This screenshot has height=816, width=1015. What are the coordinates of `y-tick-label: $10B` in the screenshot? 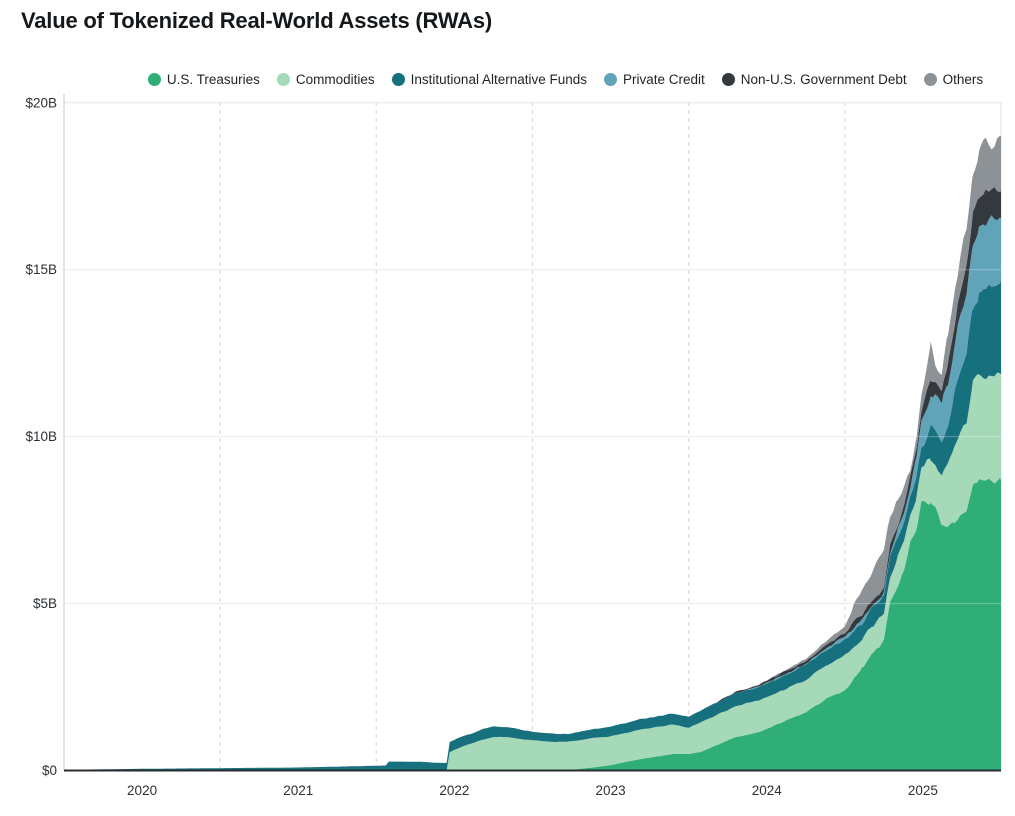 It's located at (41, 436).